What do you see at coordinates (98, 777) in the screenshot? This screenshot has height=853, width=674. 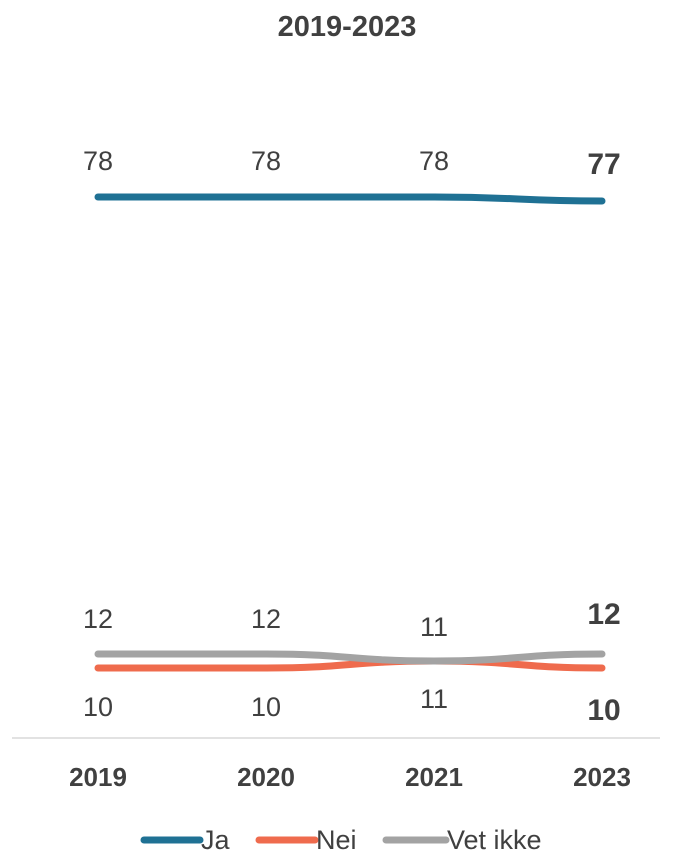 I see `x-tick-2019: 2019` at bounding box center [98, 777].